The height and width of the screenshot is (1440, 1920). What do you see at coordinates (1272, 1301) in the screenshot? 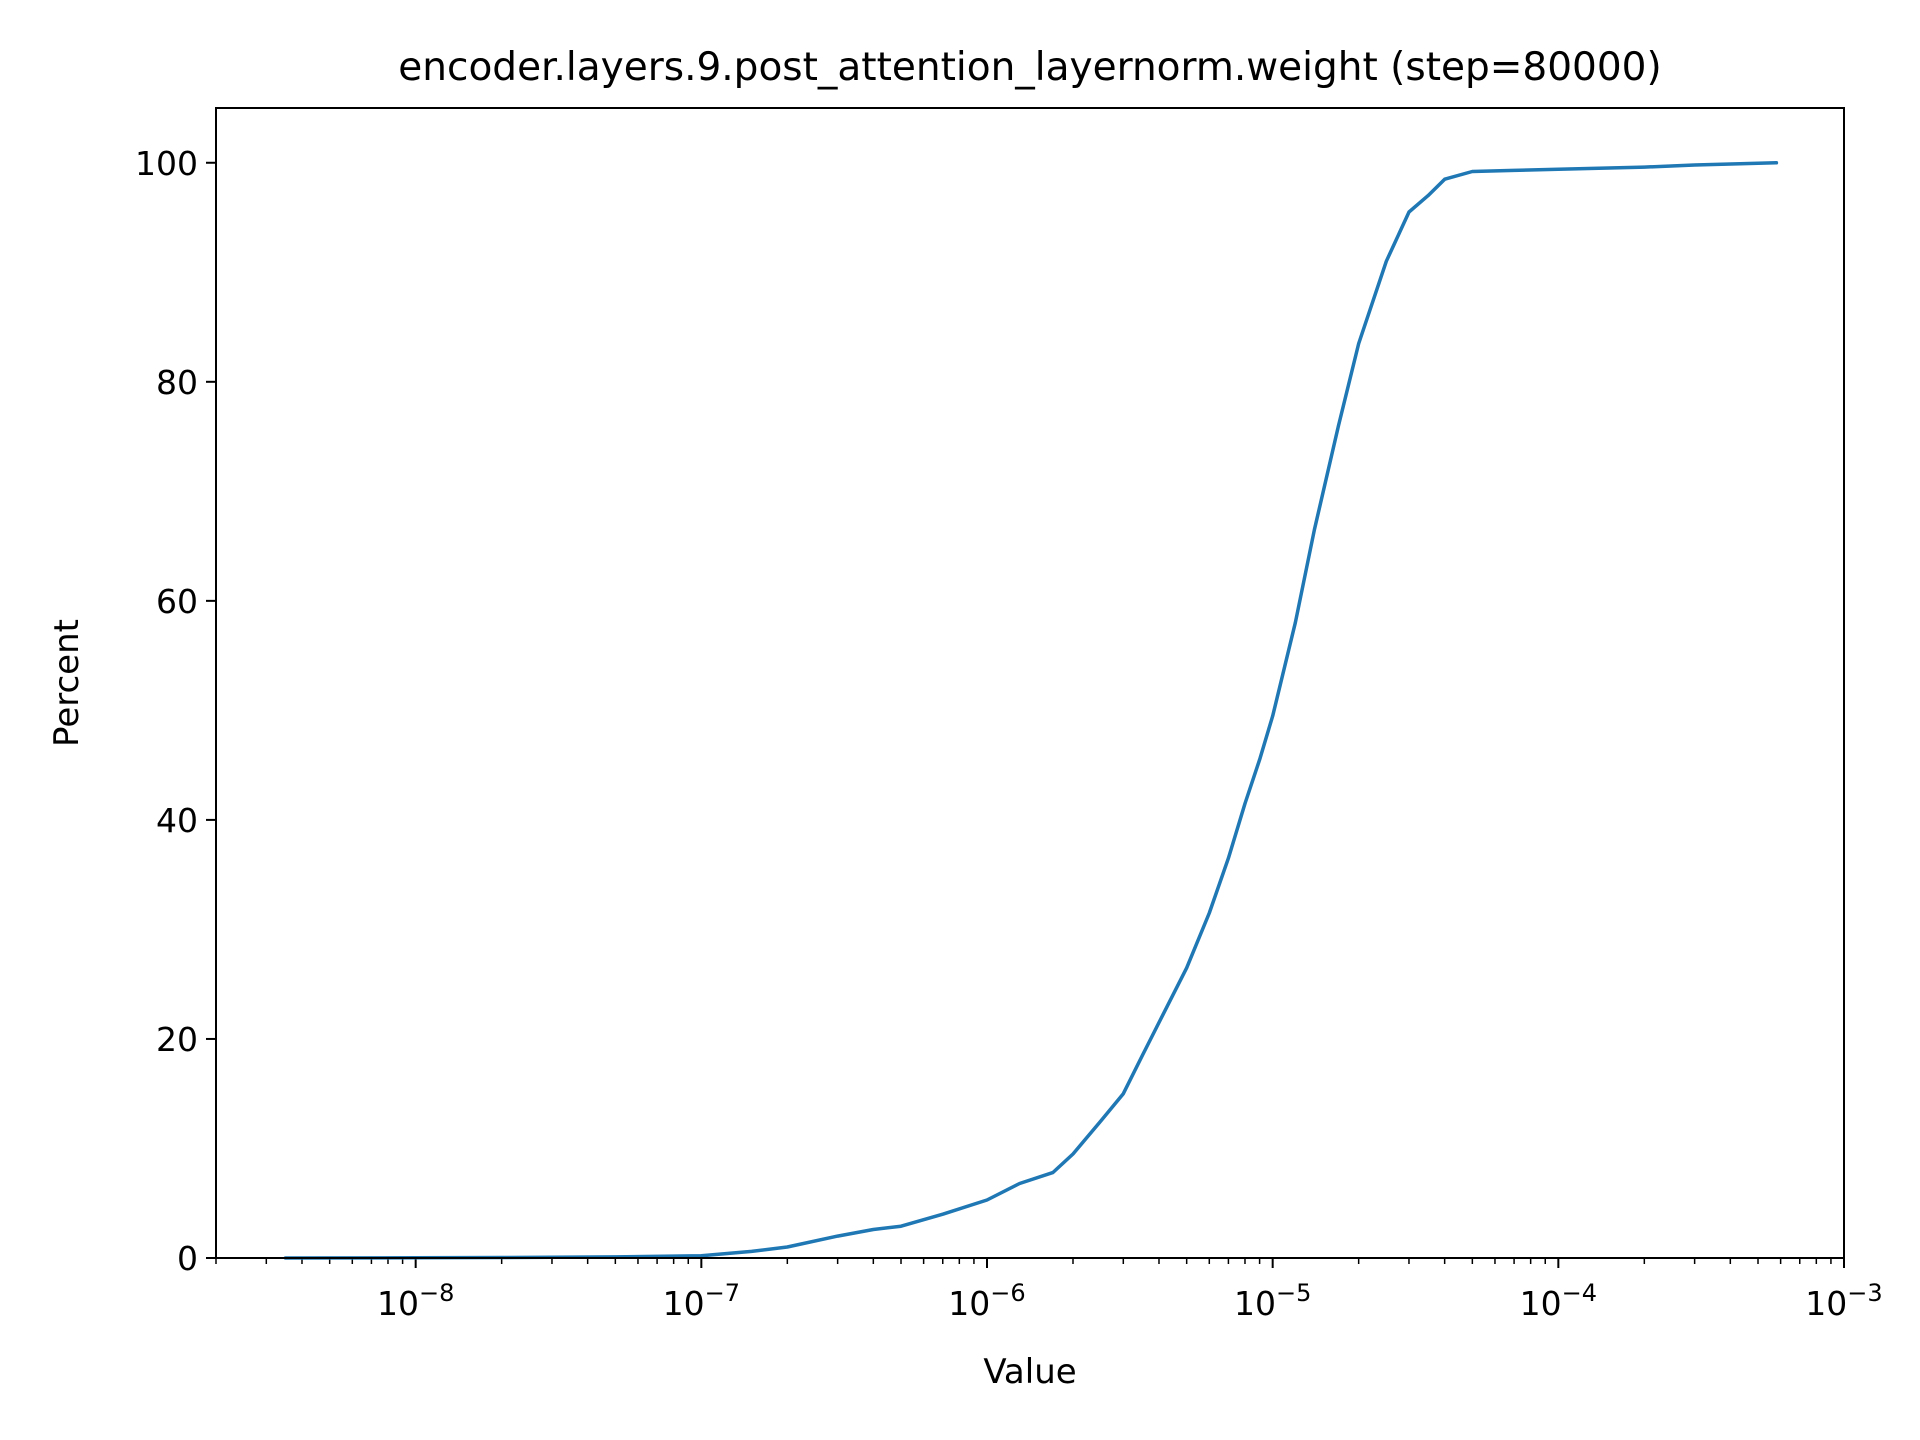
I see `x-tick-label: 10⁻⁵` at bounding box center [1272, 1301].